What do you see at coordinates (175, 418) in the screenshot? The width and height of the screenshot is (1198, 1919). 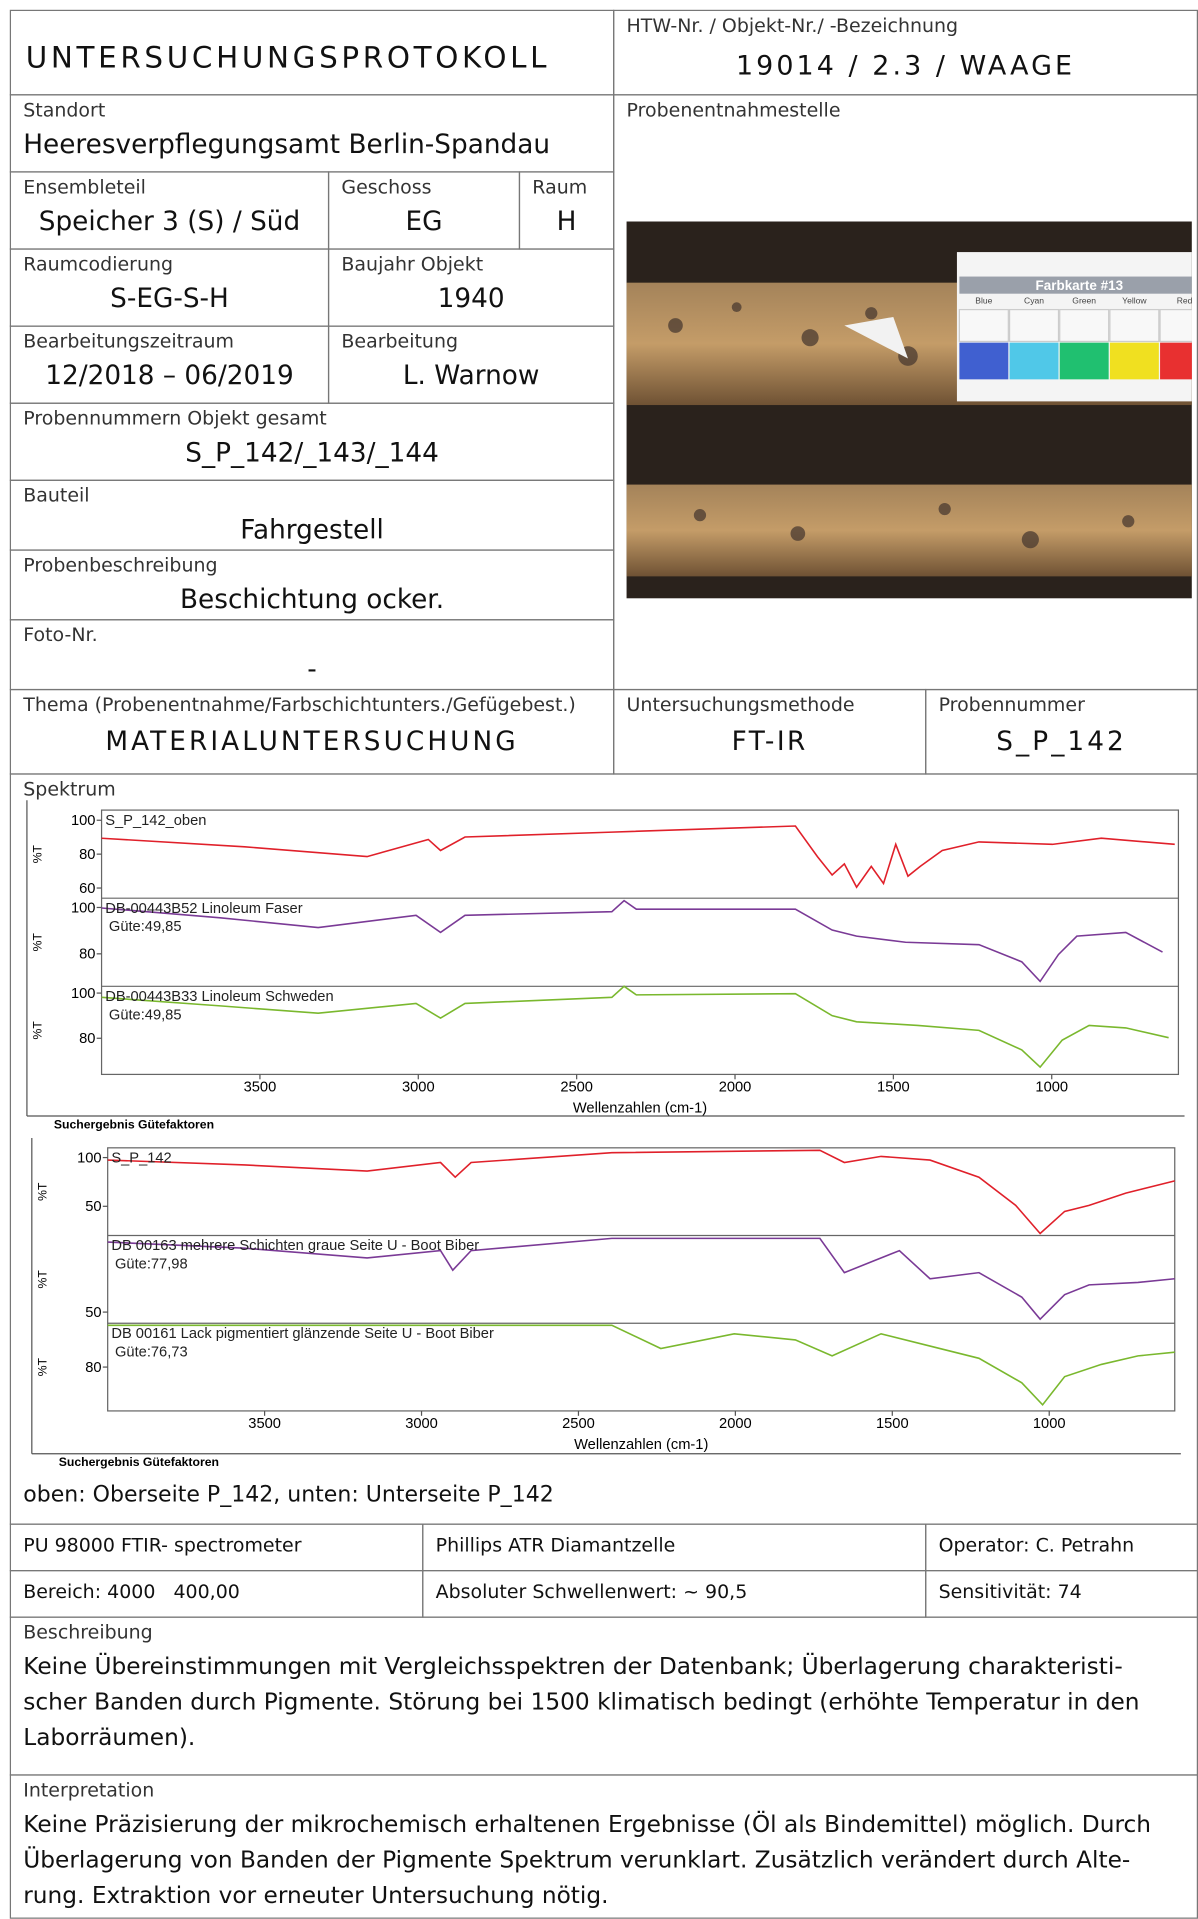 I see `field-label: Probennummern Objekt gesamt` at bounding box center [175, 418].